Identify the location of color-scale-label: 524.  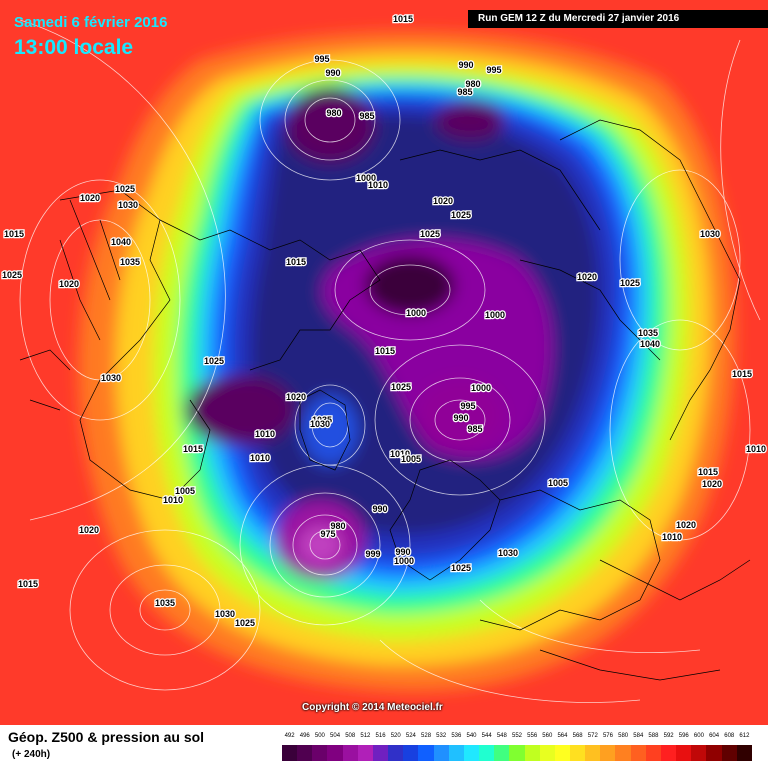
(410, 736).